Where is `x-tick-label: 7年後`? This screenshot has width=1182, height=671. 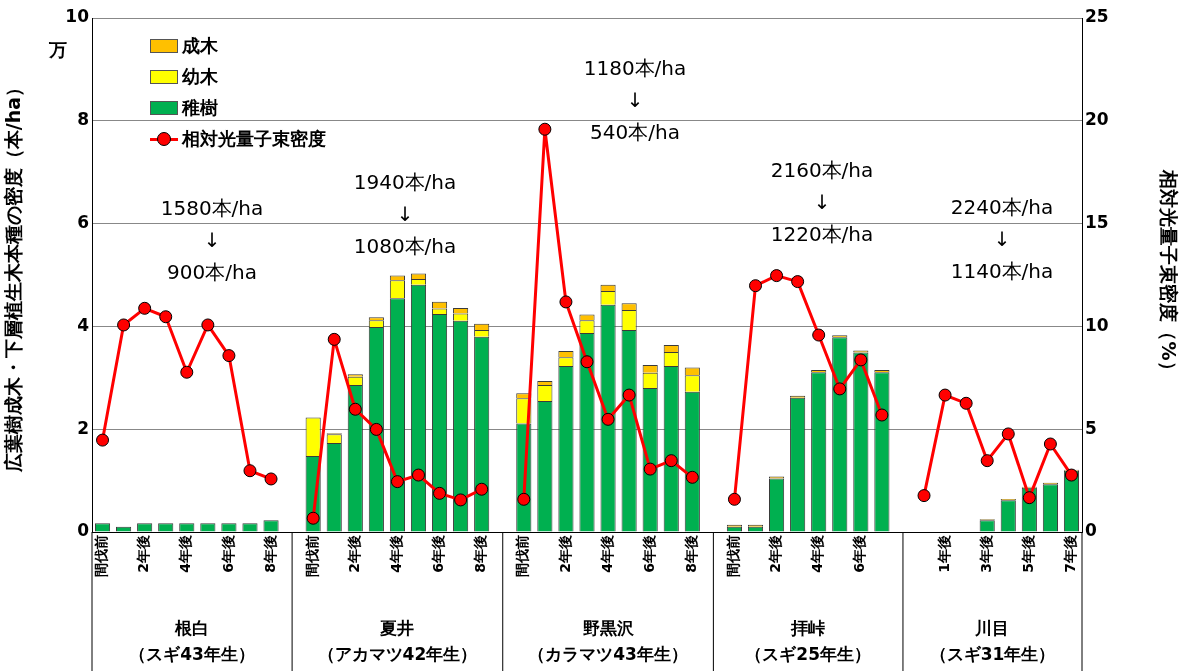
x-tick-label: 7年後 is located at coordinates (1070, 554).